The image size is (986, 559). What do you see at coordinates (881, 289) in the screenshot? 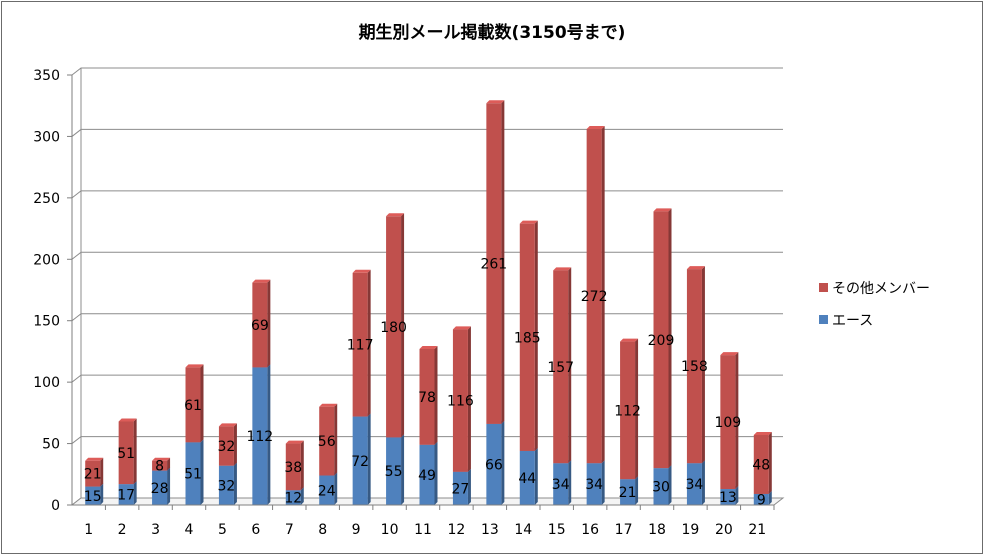
I see `legend-label-others: その他メンバー` at bounding box center [881, 289].